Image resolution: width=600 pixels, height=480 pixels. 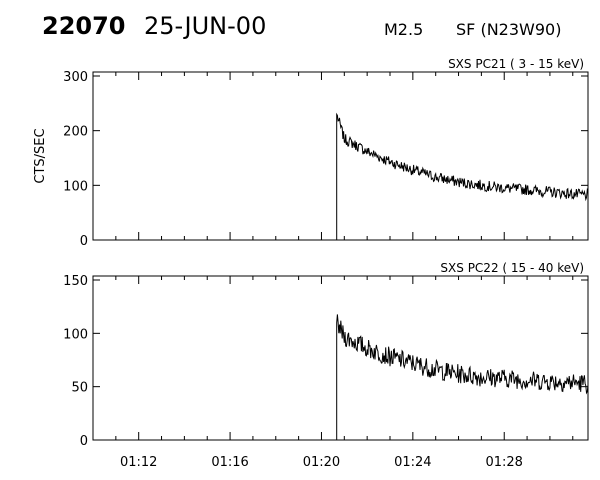 I want to click on x-tick-label: 01:28, so click(x=503, y=462).